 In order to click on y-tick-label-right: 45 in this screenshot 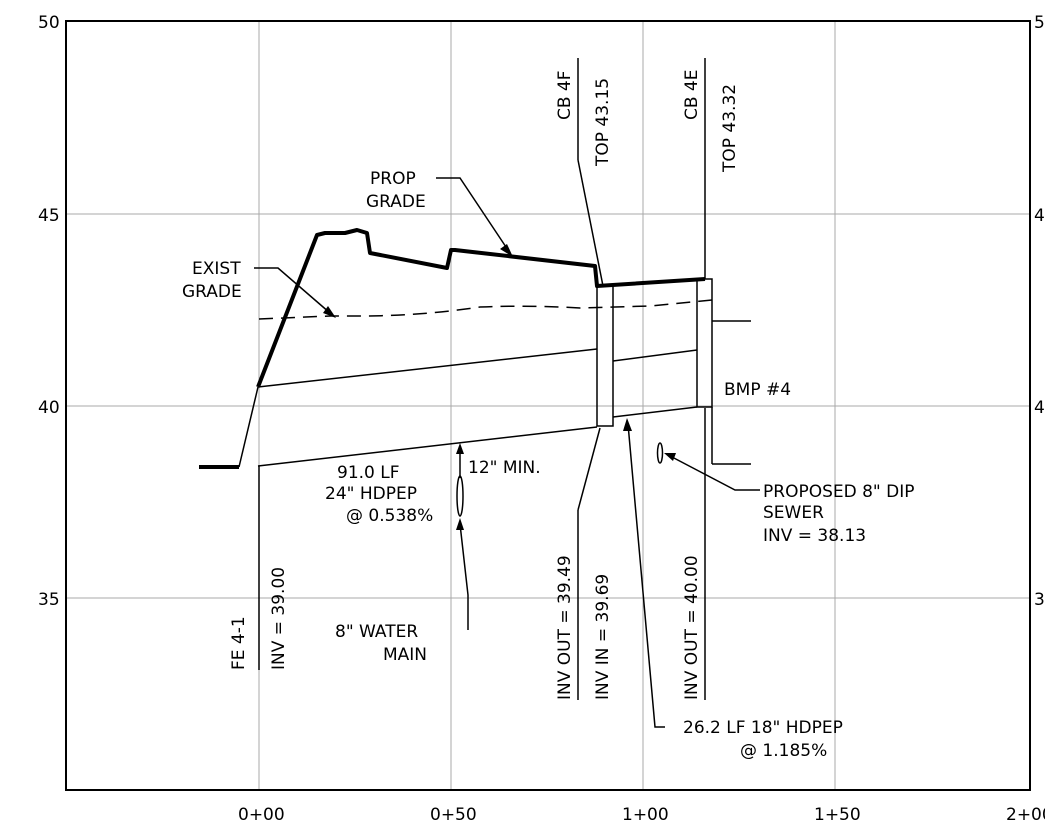, I will do `click(1039, 216)`.